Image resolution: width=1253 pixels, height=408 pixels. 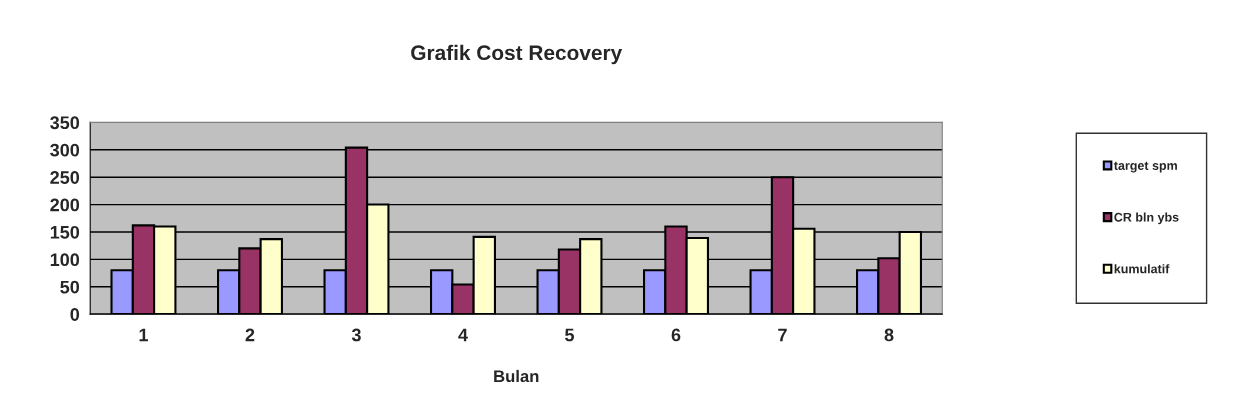 What do you see at coordinates (1145, 167) in the screenshot?
I see `legend-label: target spm` at bounding box center [1145, 167].